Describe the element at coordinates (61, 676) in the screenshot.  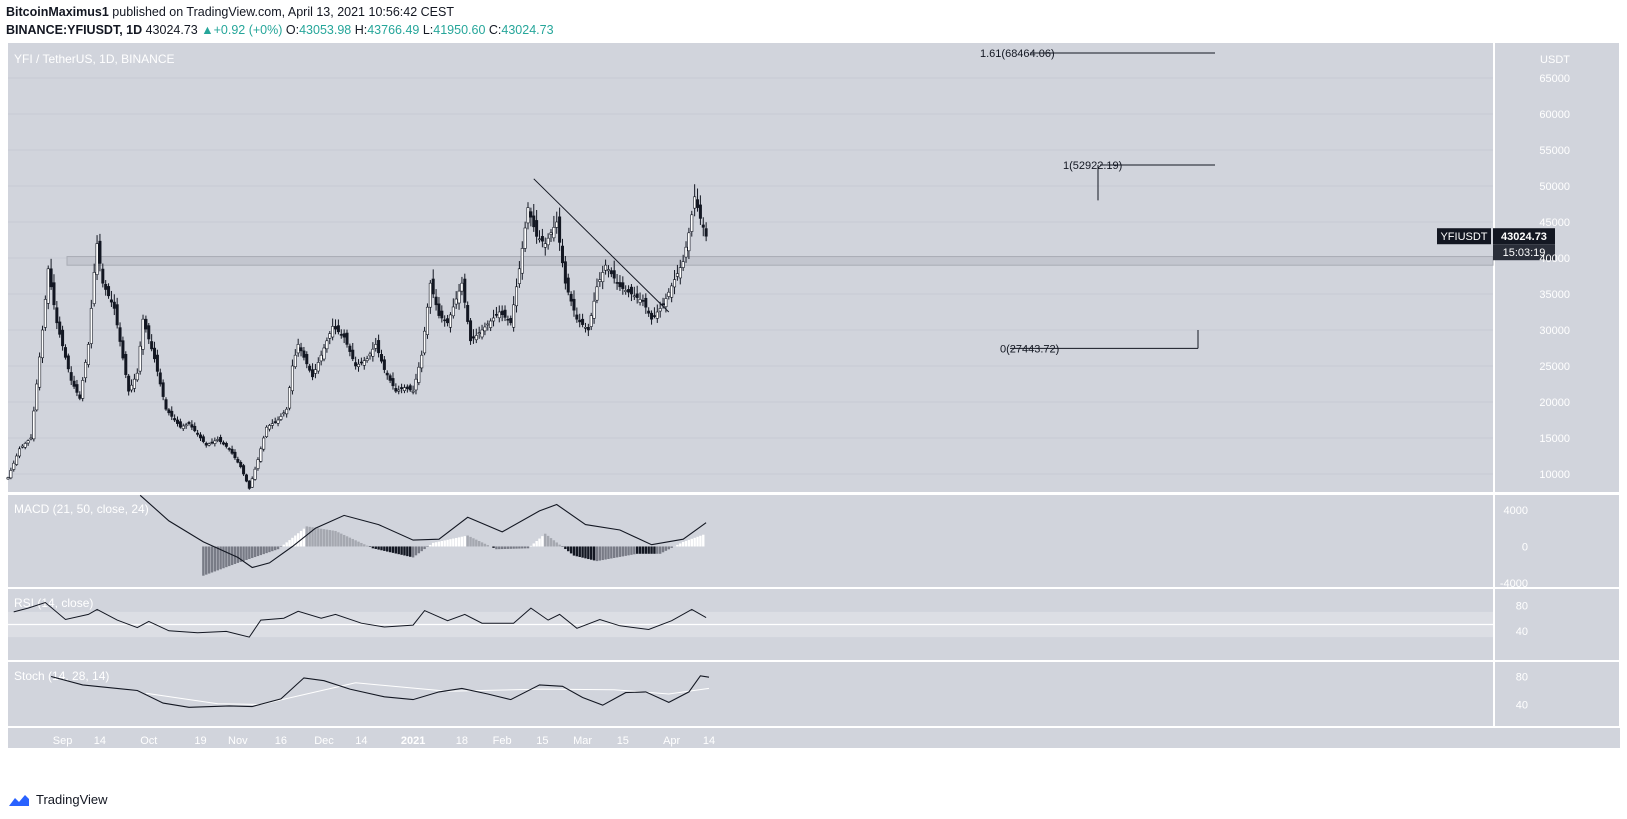
I see `indicator-title-2: Stoch (14, 28, 14)` at that location.